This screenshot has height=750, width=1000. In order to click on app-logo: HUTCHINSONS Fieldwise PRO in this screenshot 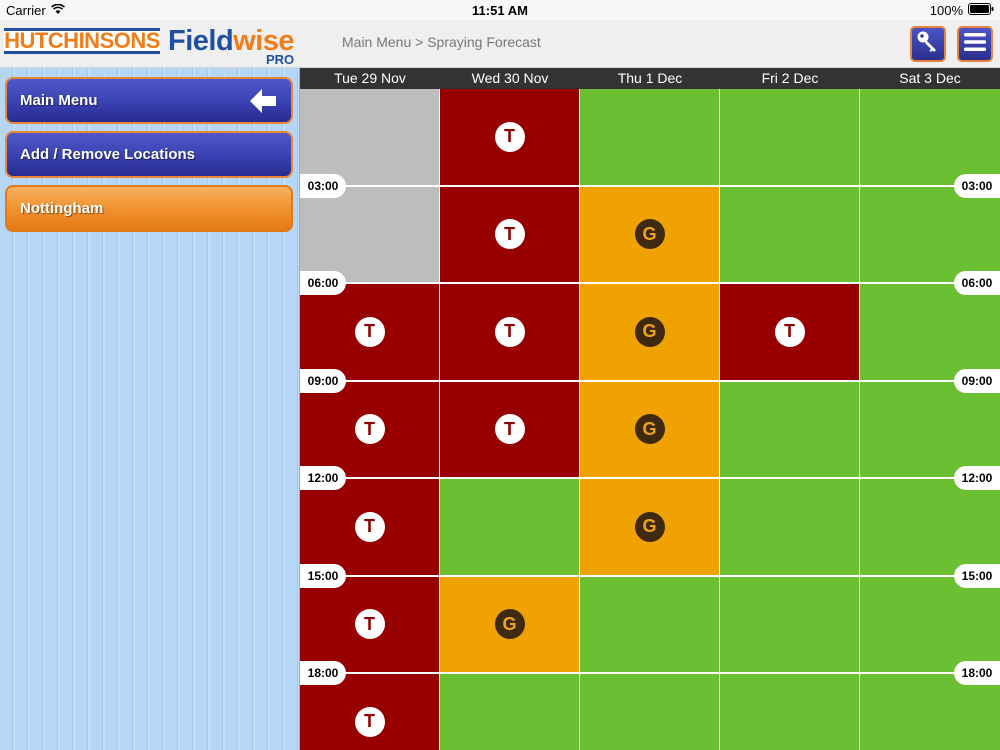, I will do `click(150, 45)`.